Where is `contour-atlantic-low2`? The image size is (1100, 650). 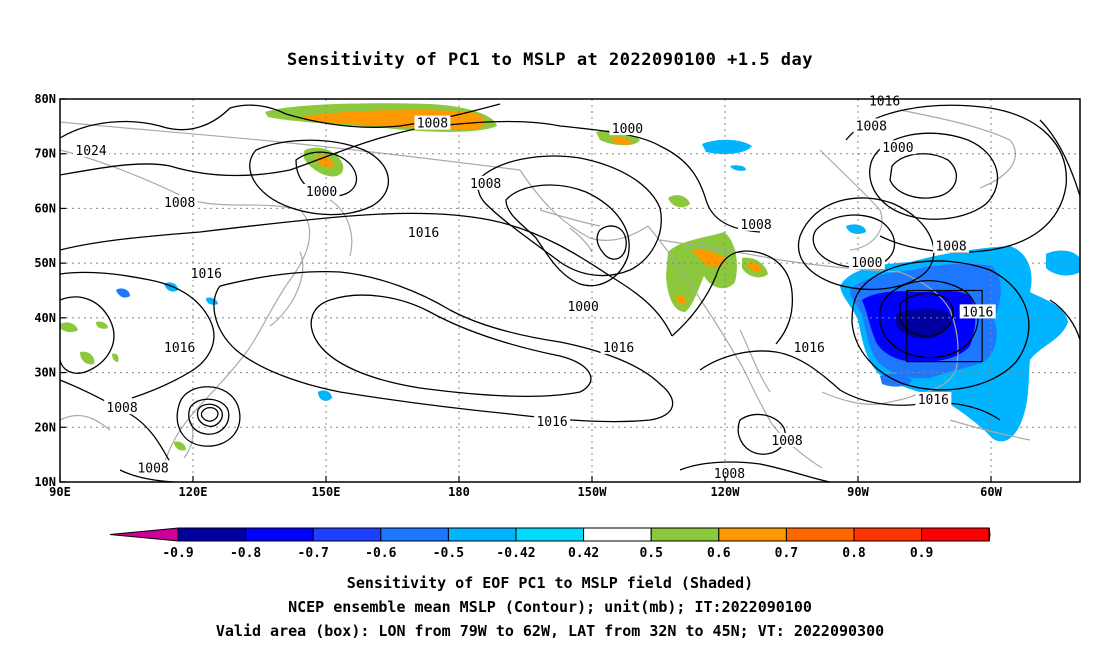
contour-atlantic-low2 is located at coordinates (928, 319).